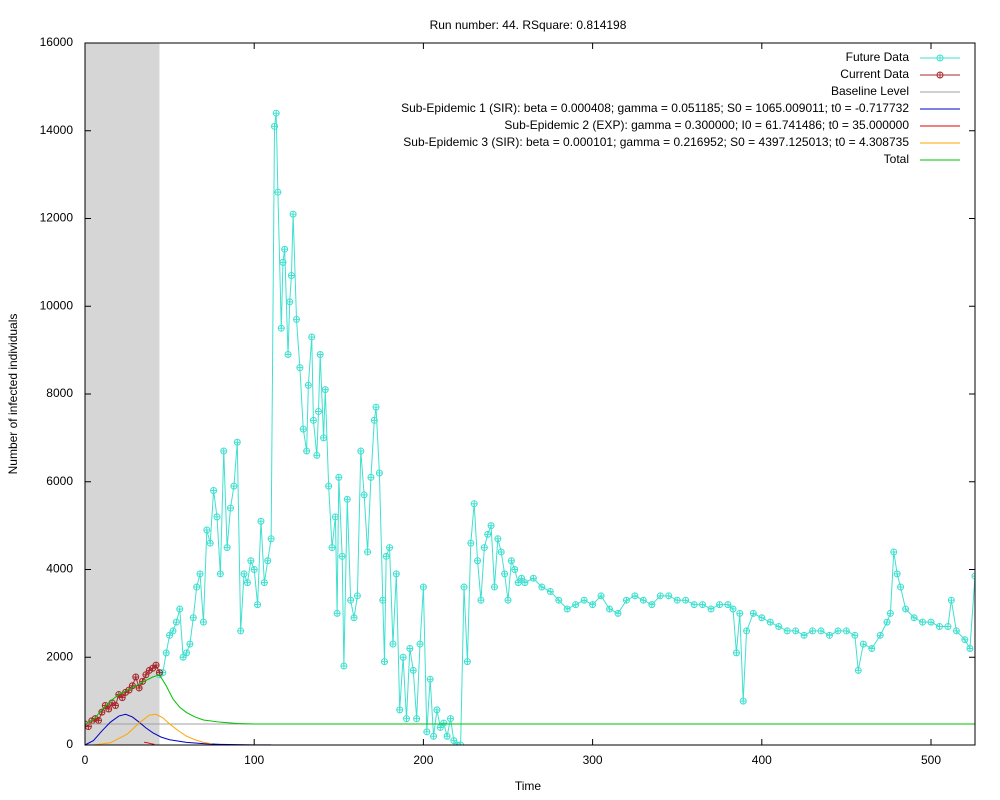 This screenshot has height=800, width=1000. Describe the element at coordinates (57, 42) in the screenshot. I see `y-tick-label: 16000` at that location.